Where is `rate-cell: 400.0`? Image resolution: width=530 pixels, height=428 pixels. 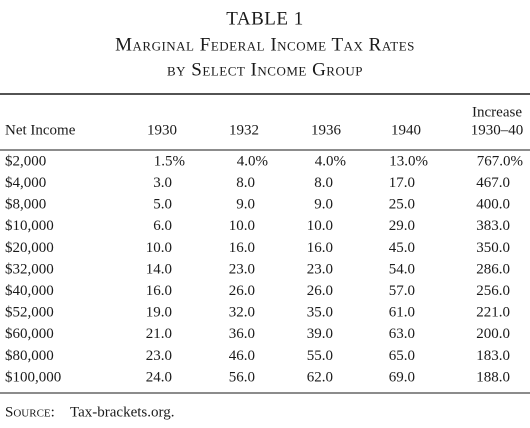
rate-cell: 400.0 is located at coordinates (493, 205).